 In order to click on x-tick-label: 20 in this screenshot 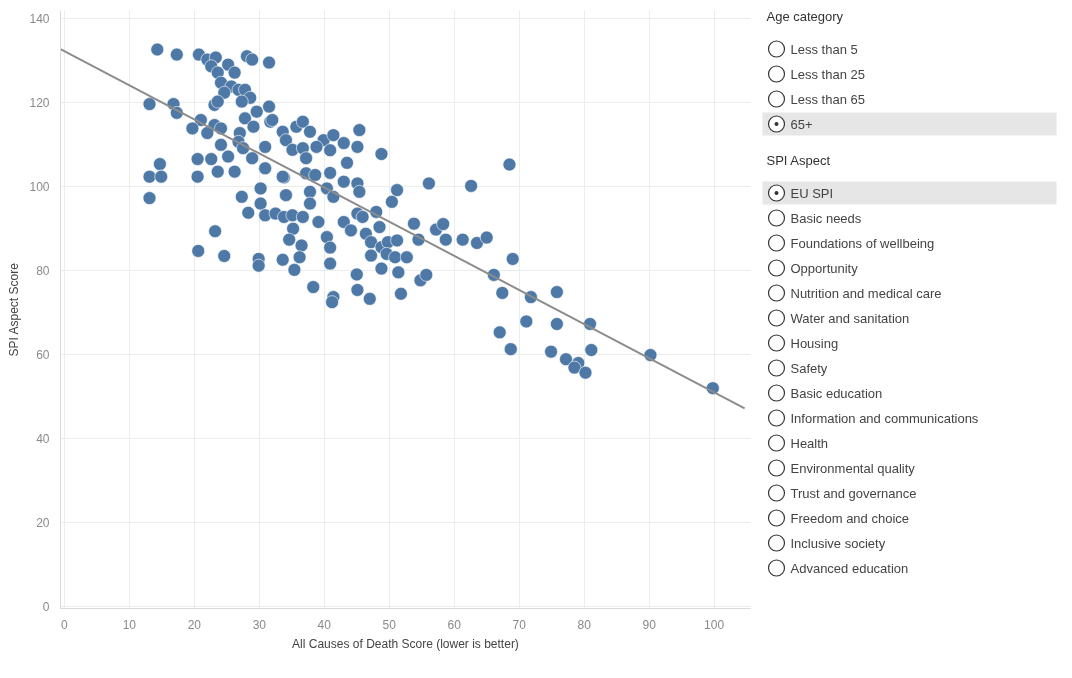, I will do `click(194, 624)`.